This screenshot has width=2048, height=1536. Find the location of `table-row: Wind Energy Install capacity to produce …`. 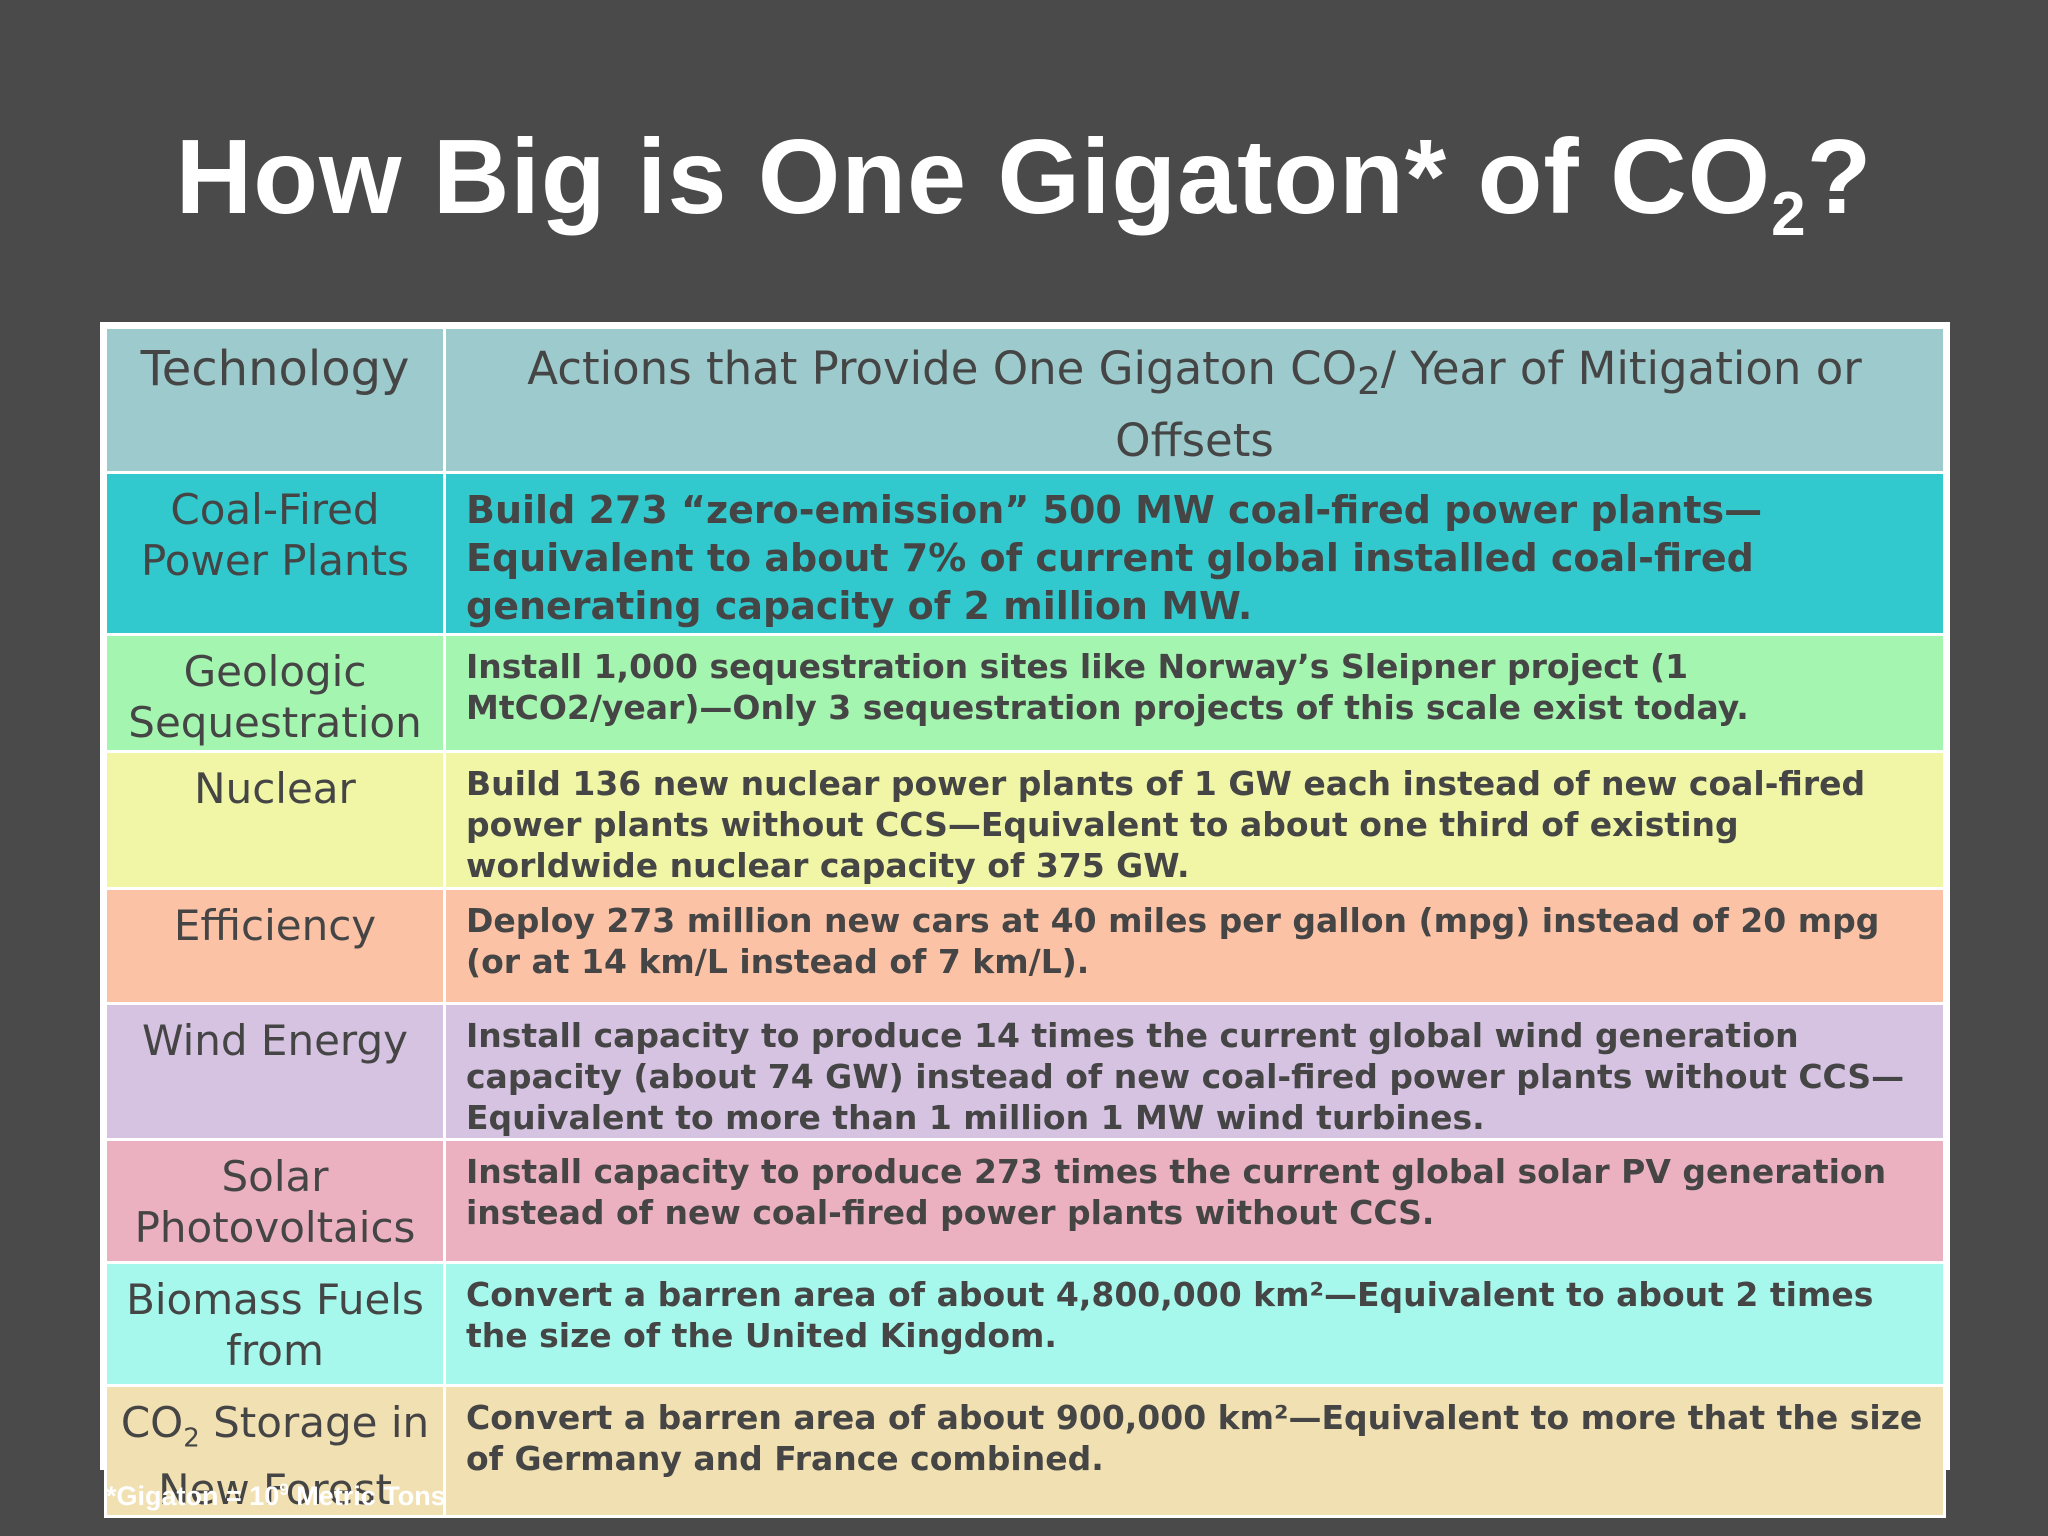

table-row: Wind Energy Install capacity to produce … is located at coordinates (1025, 1071).